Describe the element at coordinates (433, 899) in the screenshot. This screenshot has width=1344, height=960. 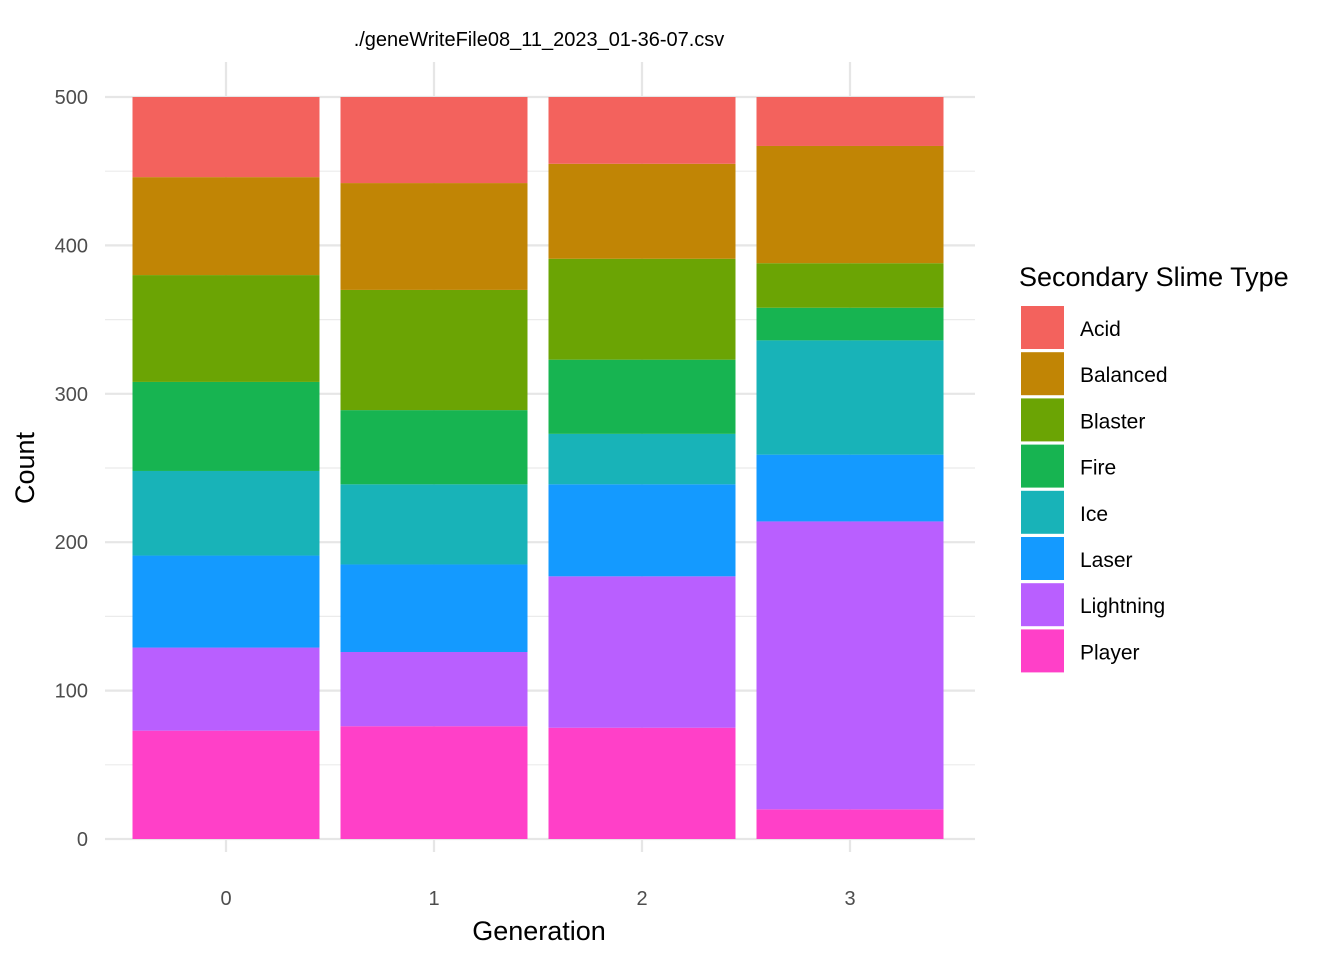
I see `x-tick-label: 1` at that location.